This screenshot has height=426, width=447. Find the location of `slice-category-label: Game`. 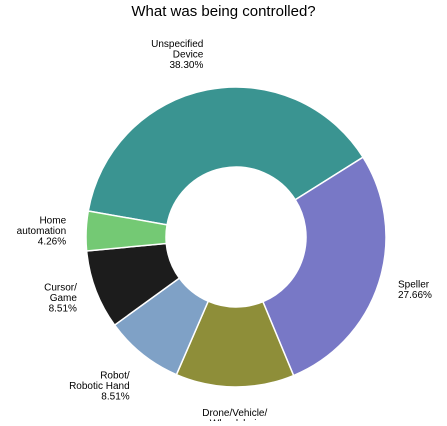

slice-category-label: Game is located at coordinates (64, 298).